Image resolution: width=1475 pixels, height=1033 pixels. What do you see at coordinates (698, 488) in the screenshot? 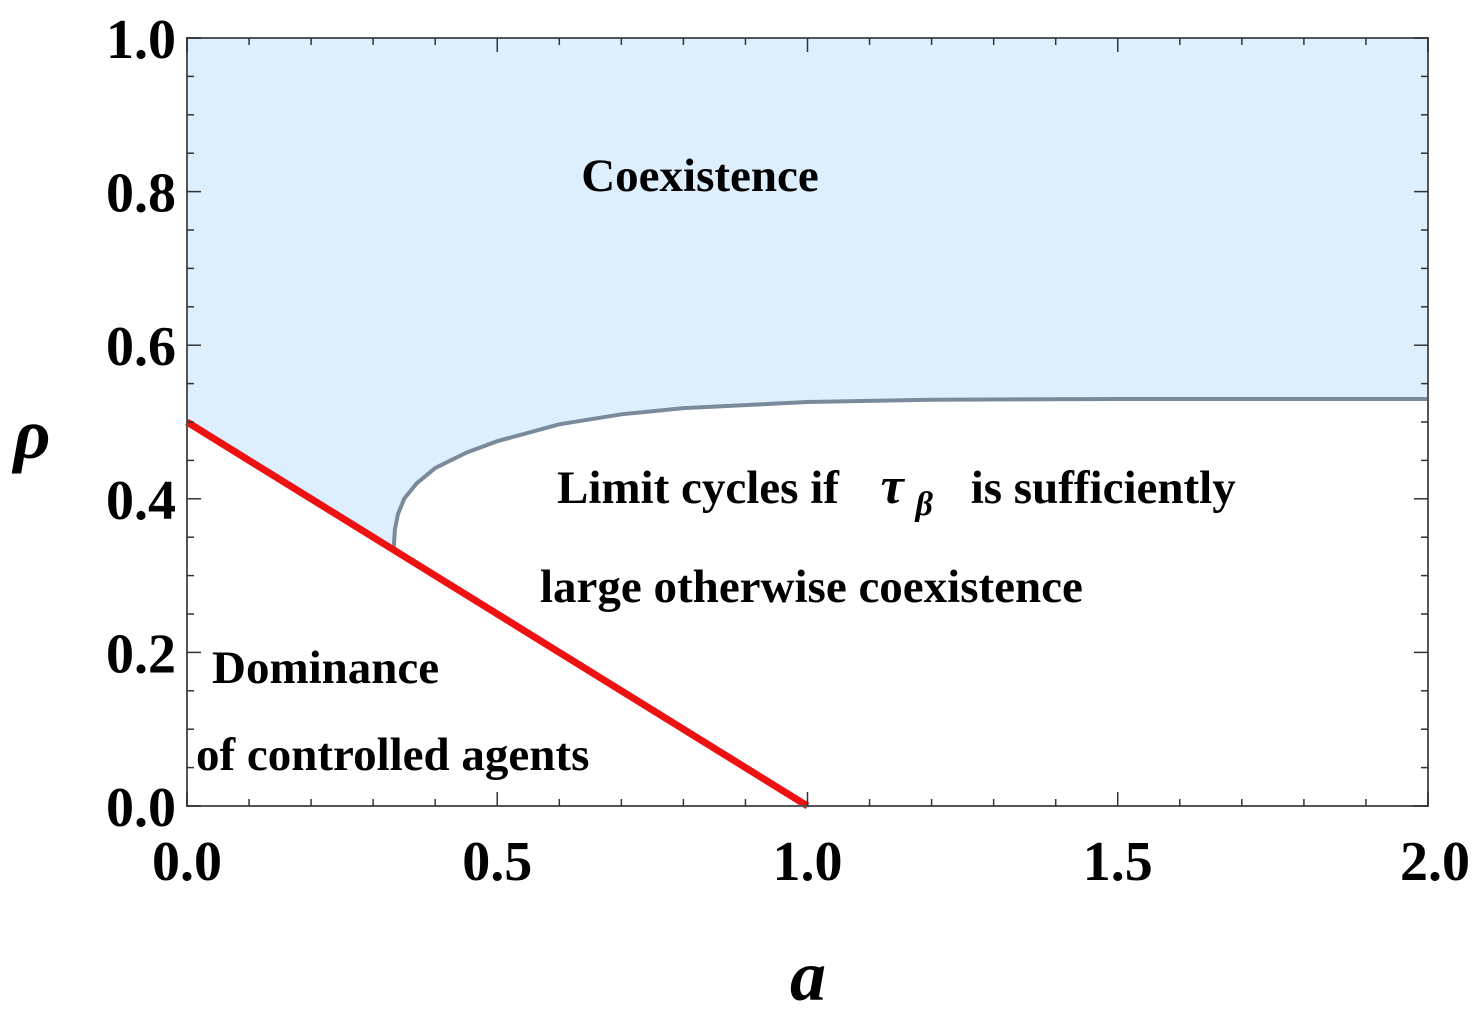
I see `annotation-limit-cycles-pre: Limit cycles if` at bounding box center [698, 488].